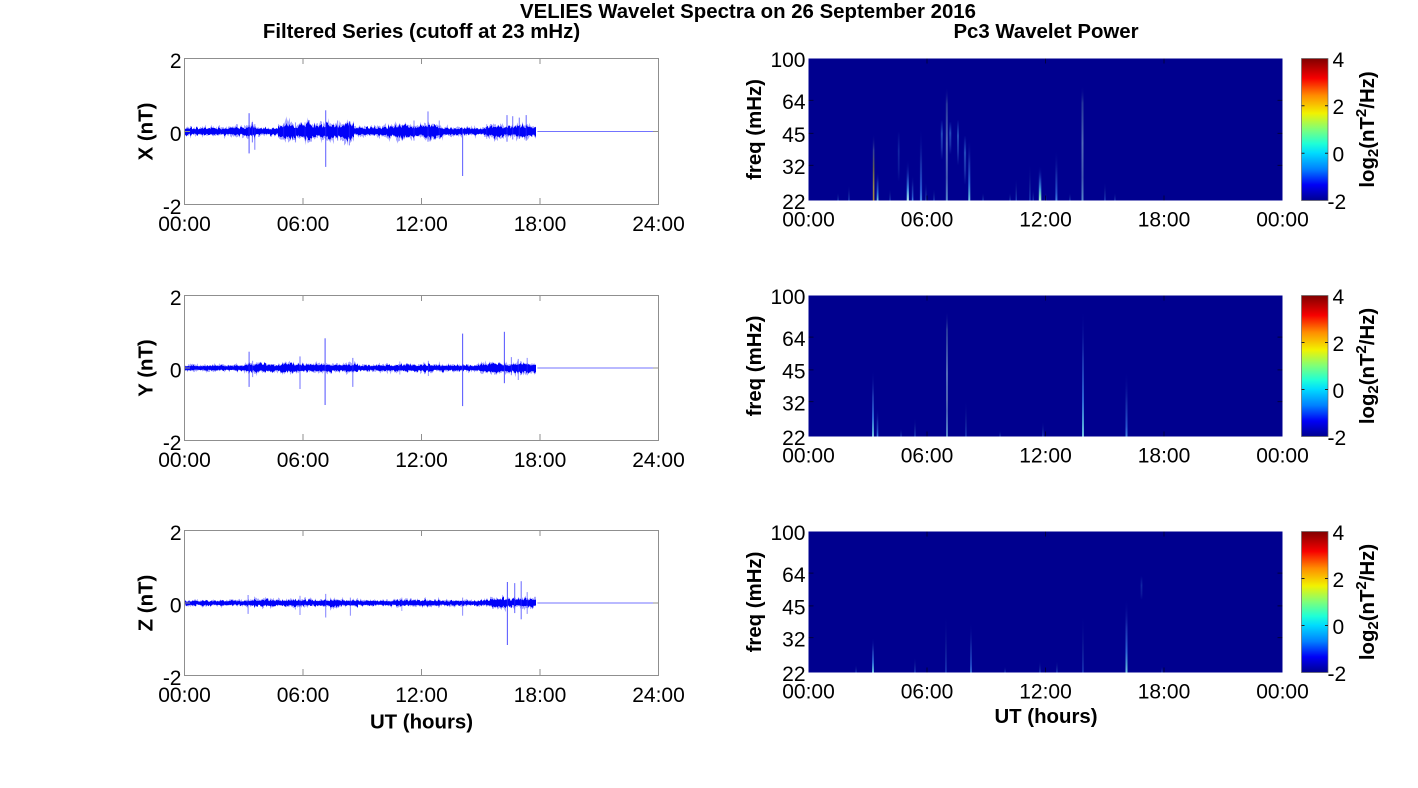  Describe the element at coordinates (147, 132) in the screenshot. I see `svg-text: X (nT)` at that location.